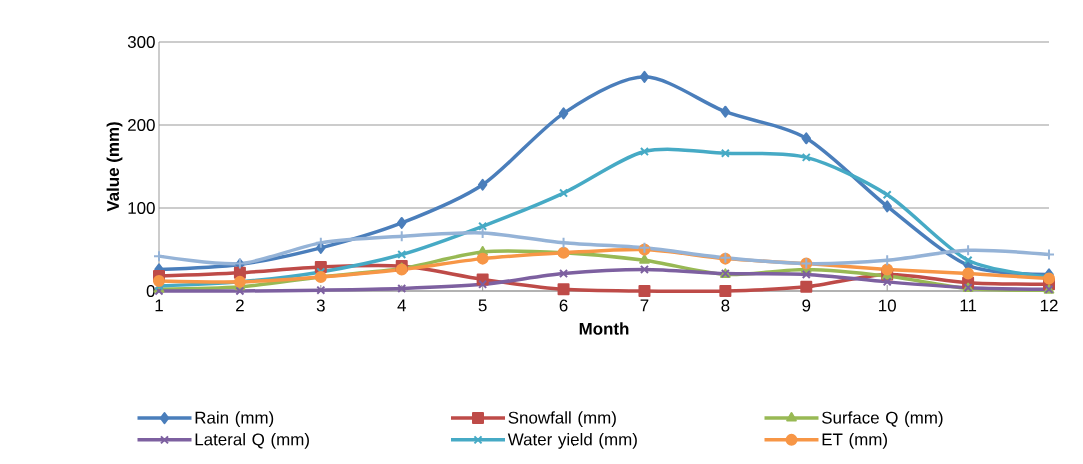  Describe the element at coordinates (572, 441) in the screenshot. I see `legend-label: Water yield (mm)` at that location.